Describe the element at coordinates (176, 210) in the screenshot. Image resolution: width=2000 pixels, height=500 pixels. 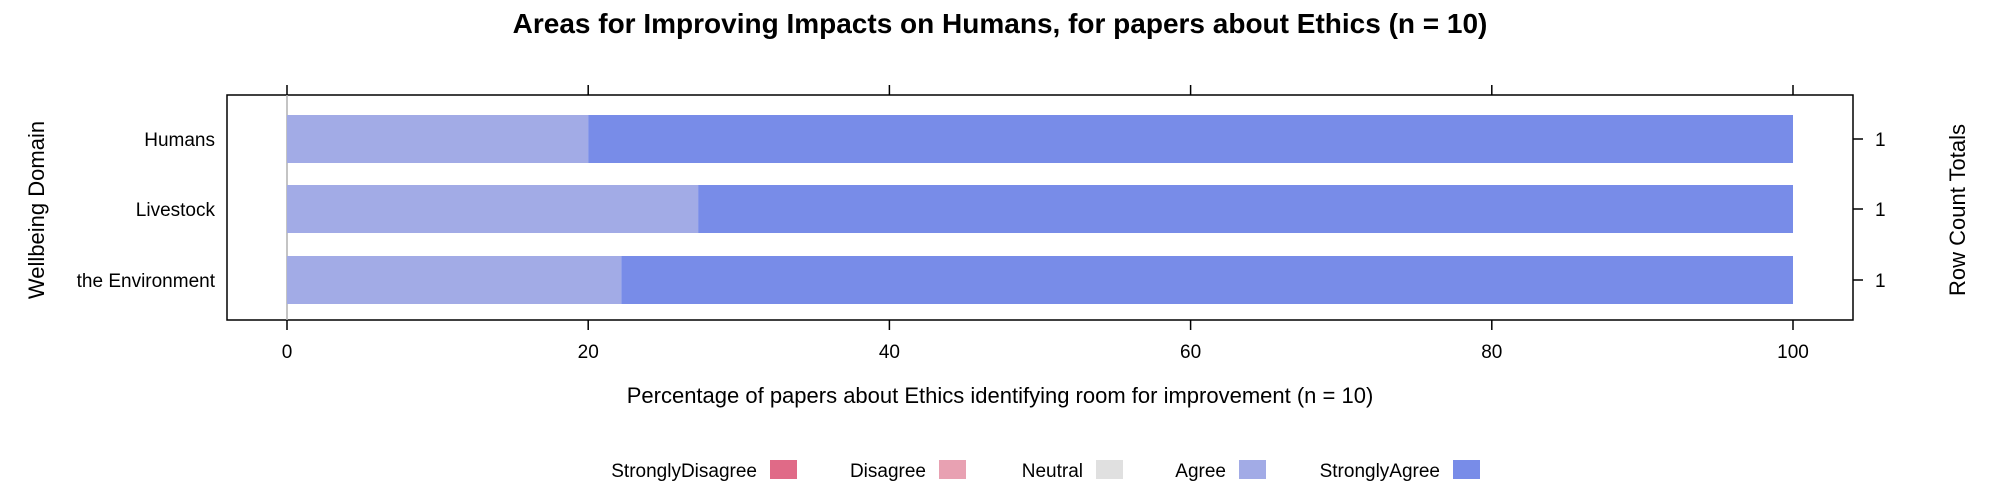
I see `category-label: Livestock` at that location.